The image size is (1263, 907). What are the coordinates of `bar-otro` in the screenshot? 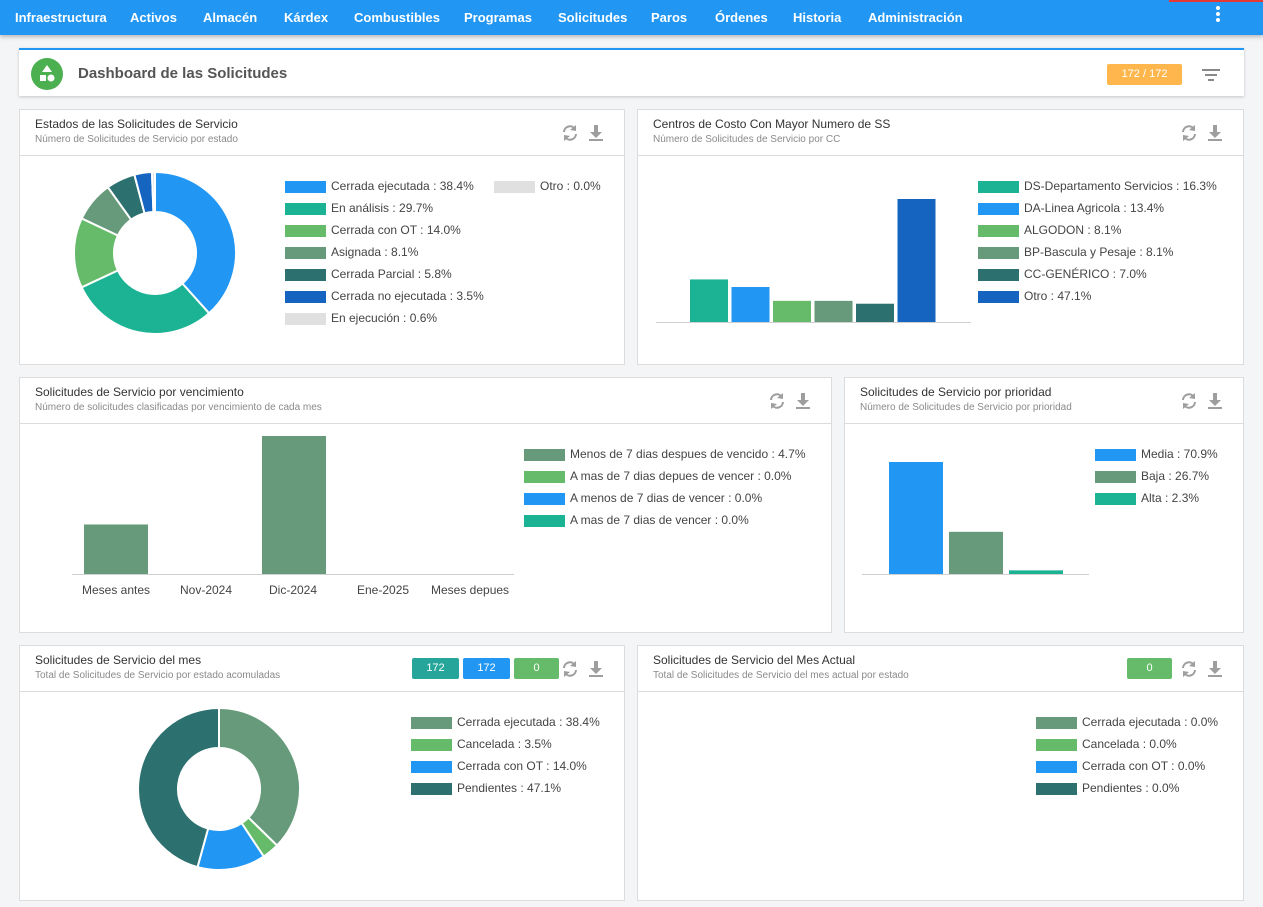 It's located at (916, 260).